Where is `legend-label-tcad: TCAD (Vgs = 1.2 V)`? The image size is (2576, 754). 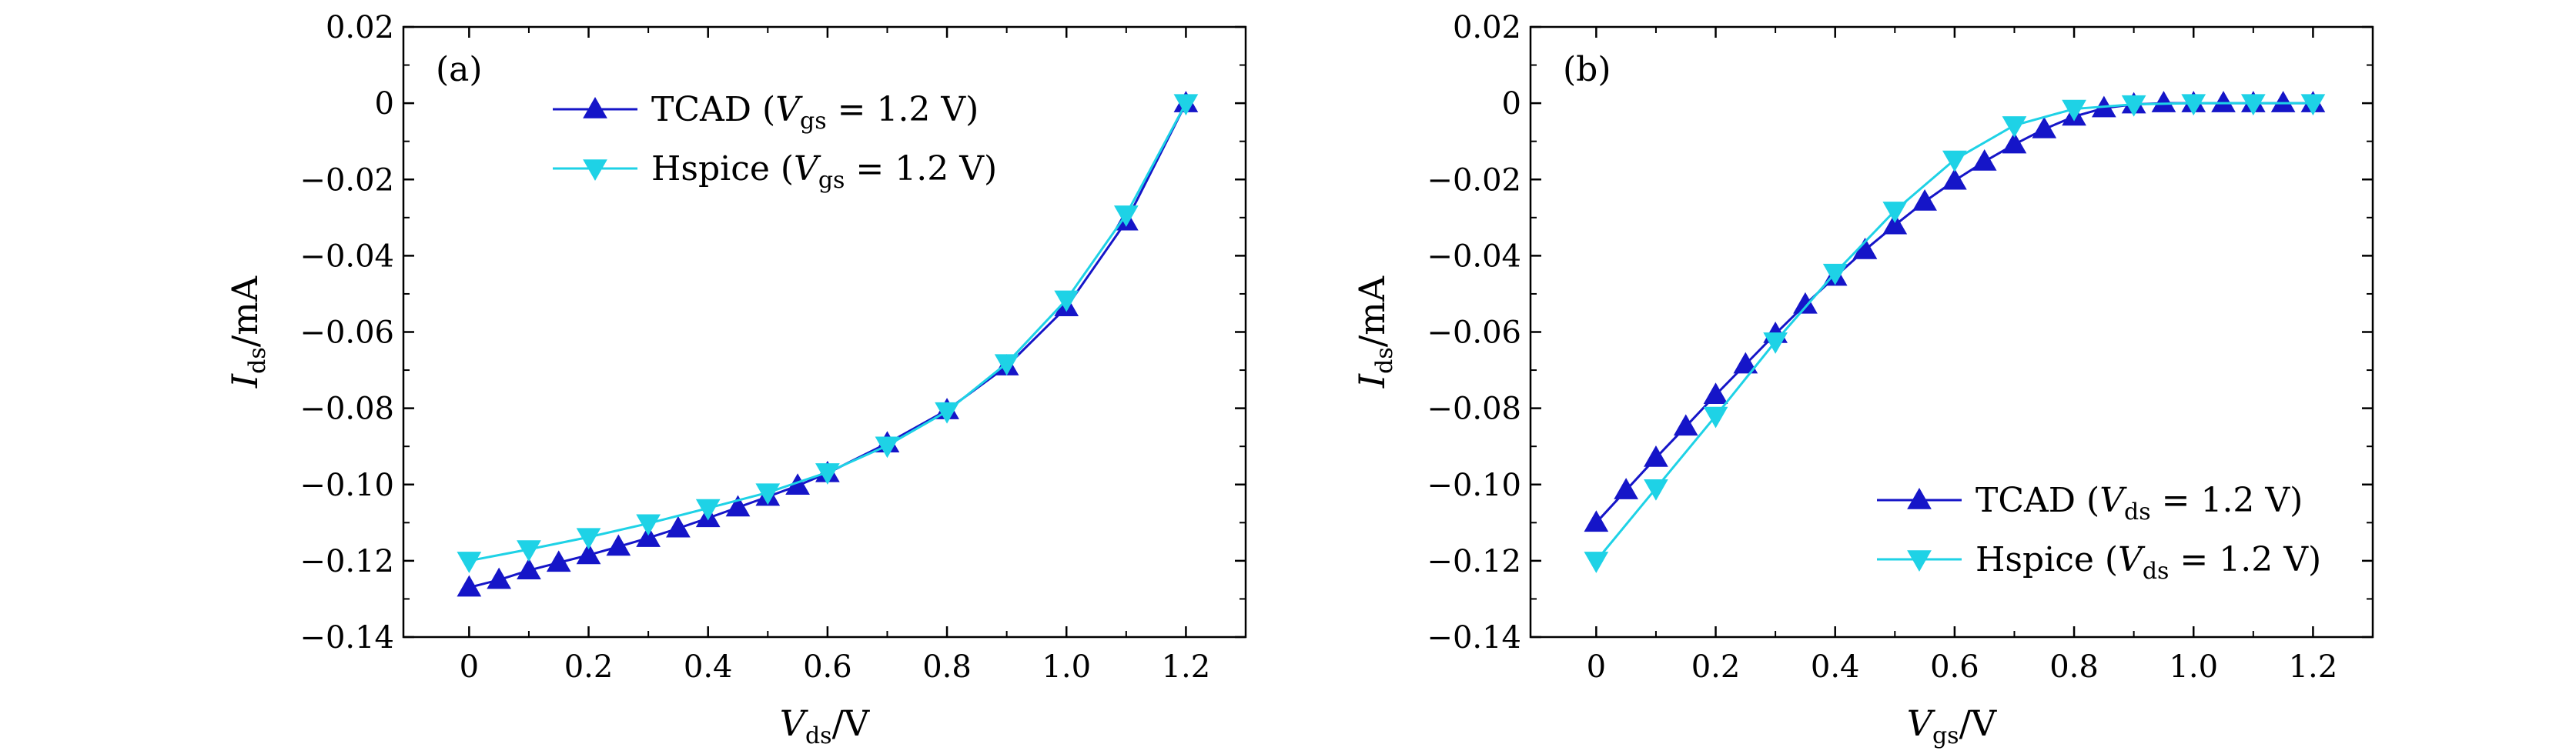
legend-label-tcad: TCAD (Vgs = 1.2 V) is located at coordinates (815, 112).